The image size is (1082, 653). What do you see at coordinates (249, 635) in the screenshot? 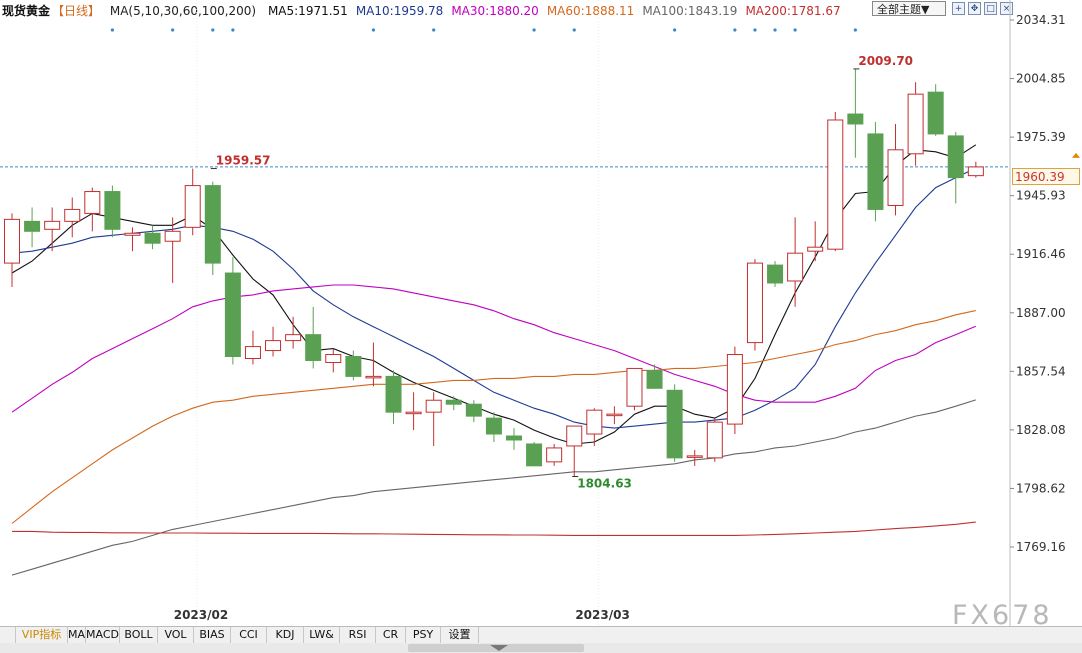
I see `tab-item: CCI` at bounding box center [249, 635].